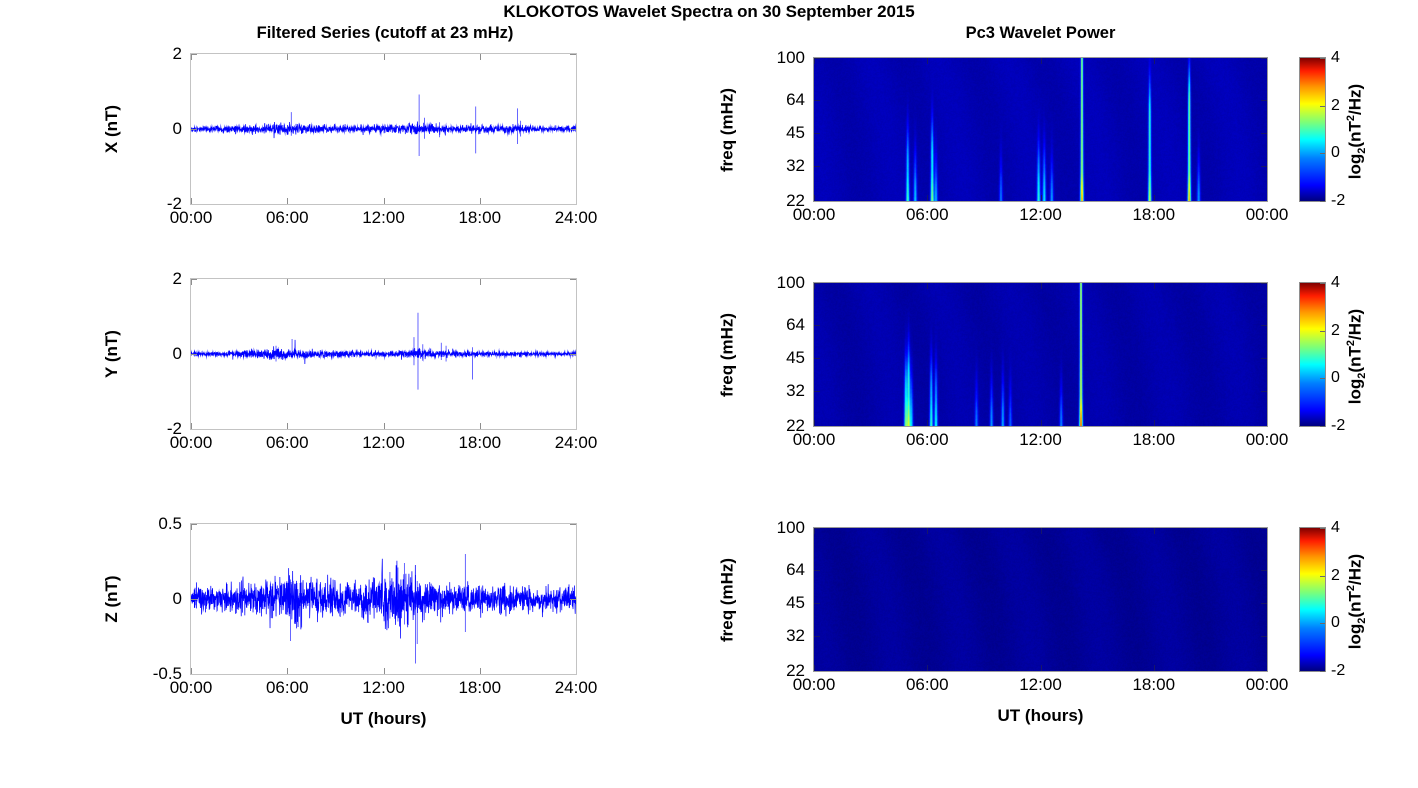  What do you see at coordinates (170, 523) in the screenshot?
I see `y-tick-label: 0.5` at bounding box center [170, 523].